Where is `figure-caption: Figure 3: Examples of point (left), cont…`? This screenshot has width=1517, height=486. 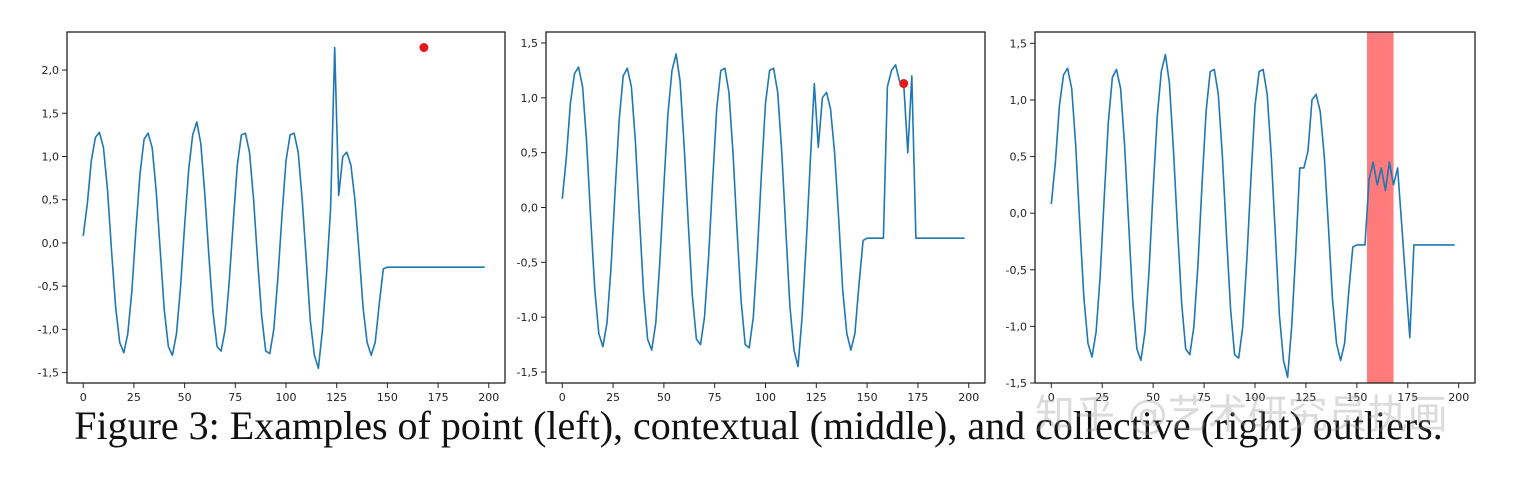 figure-caption: Figure 3: Examples of point (left), cont… is located at coordinates (758, 425).